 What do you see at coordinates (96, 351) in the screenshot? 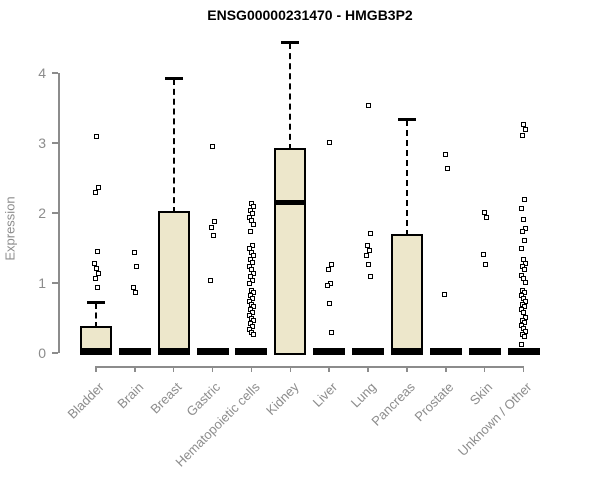
I see `median-bladder` at bounding box center [96, 351].